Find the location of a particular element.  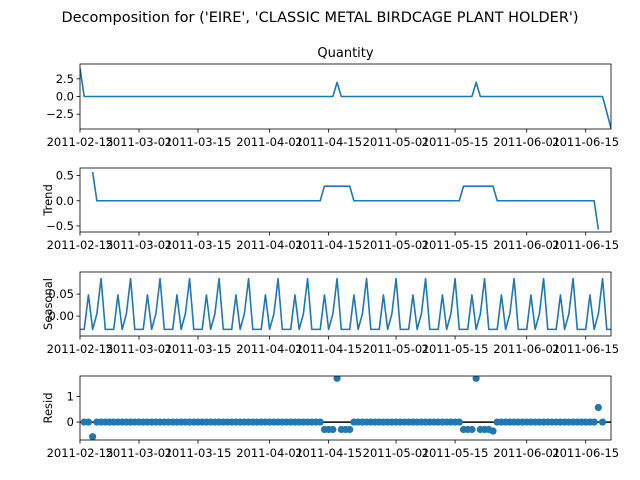

y-axis-label: Seasonal is located at coordinates (48, 304).